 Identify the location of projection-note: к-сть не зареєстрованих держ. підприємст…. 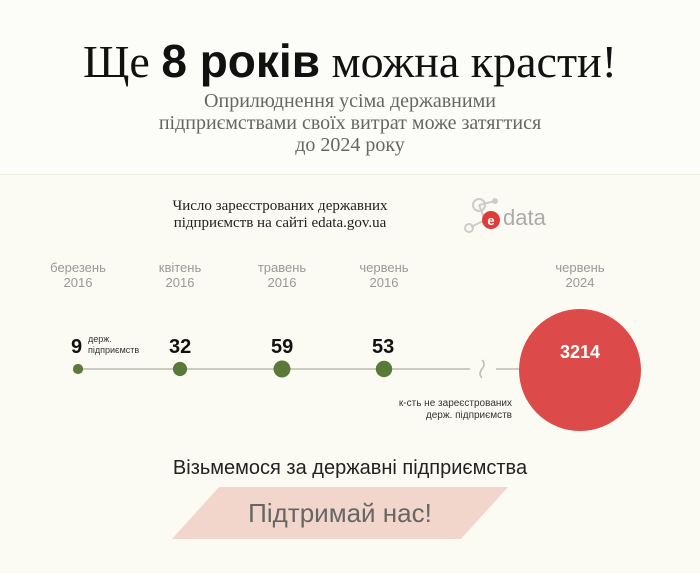
(455, 409).